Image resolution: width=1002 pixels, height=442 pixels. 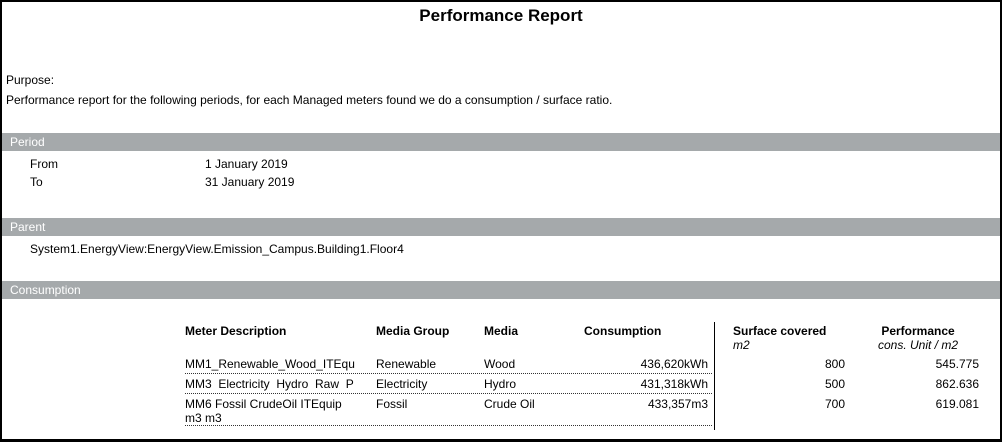 What do you see at coordinates (509, 404) in the screenshot?
I see `media-cell: Crude Oil` at bounding box center [509, 404].